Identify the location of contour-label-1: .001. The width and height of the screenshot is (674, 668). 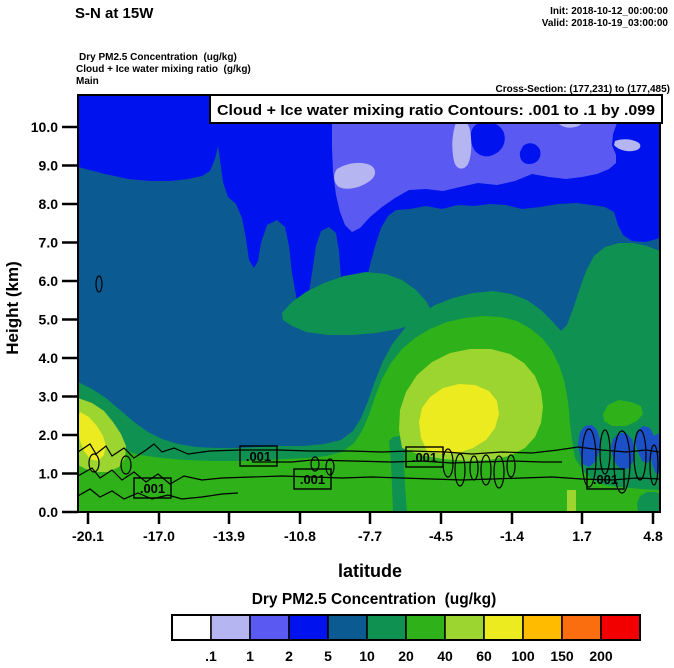
(258, 456).